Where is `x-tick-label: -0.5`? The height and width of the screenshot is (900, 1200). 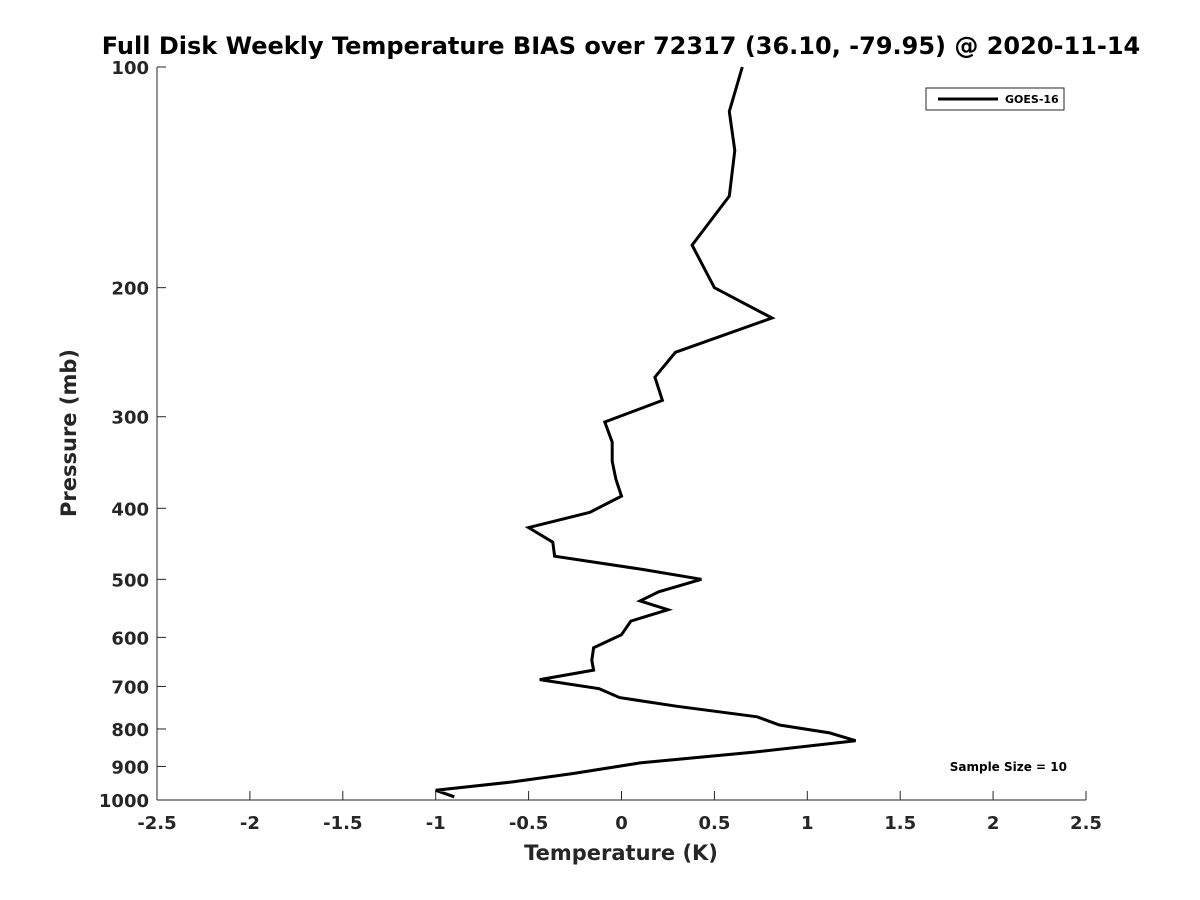
x-tick-label: -0.5 is located at coordinates (528, 823).